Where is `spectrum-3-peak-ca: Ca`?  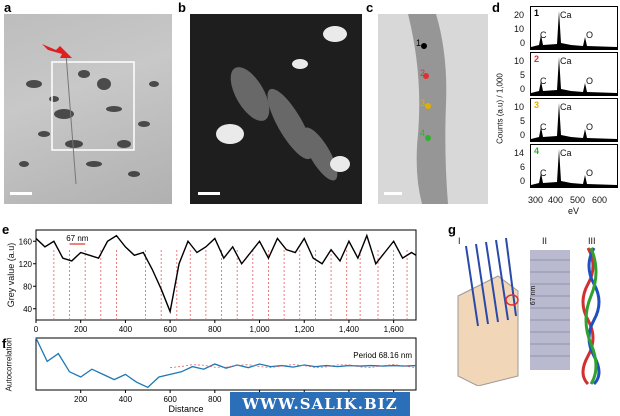
spectrum-3-peak-ca: Ca is located at coordinates (566, 107).